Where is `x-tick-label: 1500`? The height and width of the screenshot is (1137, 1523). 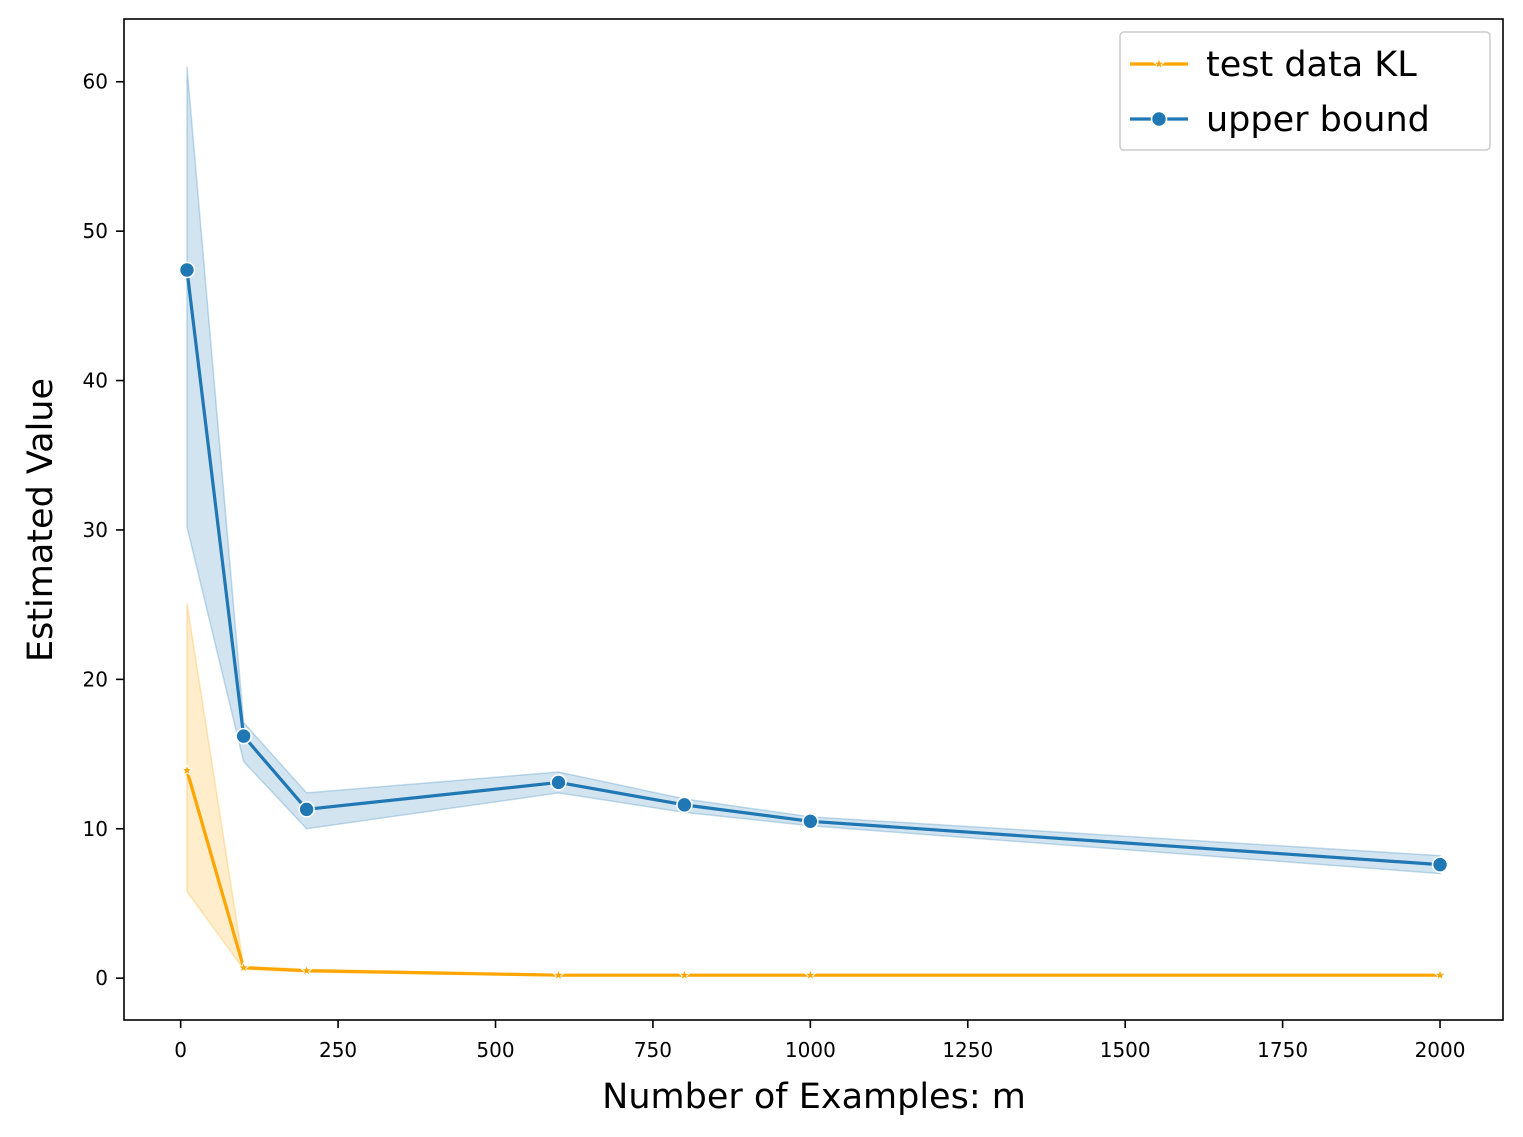 x-tick-label: 1500 is located at coordinates (1125, 1050).